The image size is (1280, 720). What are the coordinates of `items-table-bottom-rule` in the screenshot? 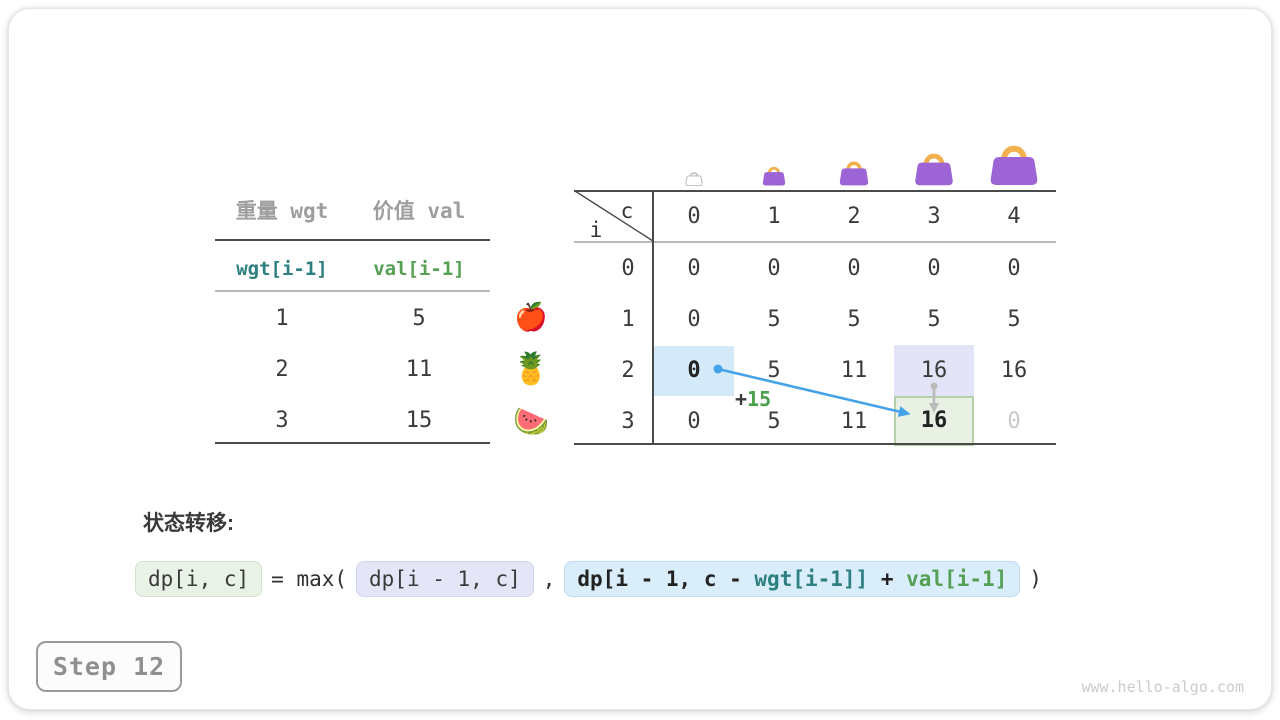 It's located at (352, 443).